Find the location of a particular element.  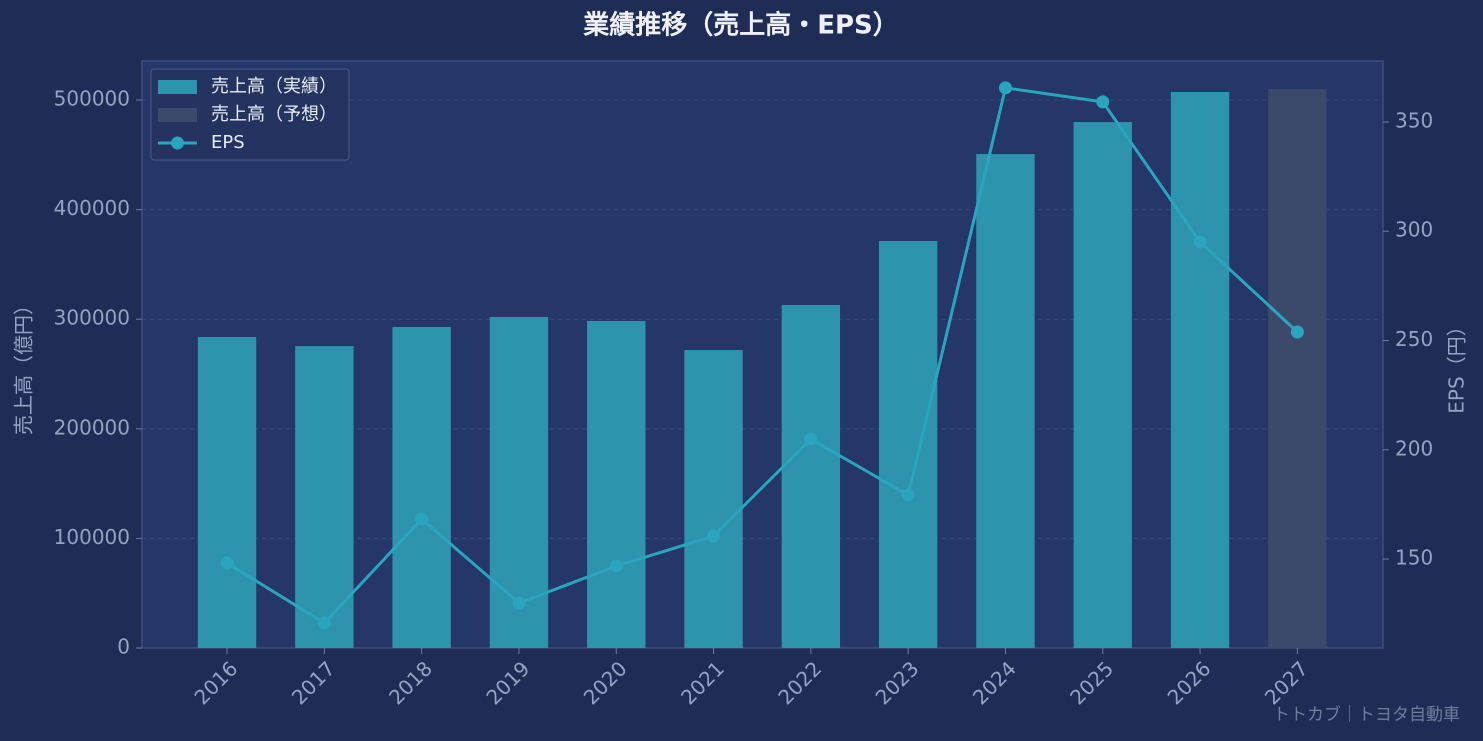

source-note: トトカブ｜トヨタ自動車 is located at coordinates (1366, 714).